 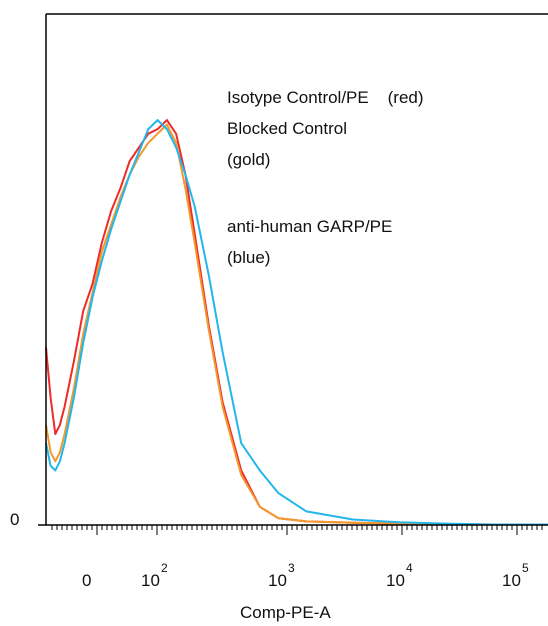 What do you see at coordinates (14, 519) in the screenshot?
I see `y-tick-label-zero: 0` at bounding box center [14, 519].